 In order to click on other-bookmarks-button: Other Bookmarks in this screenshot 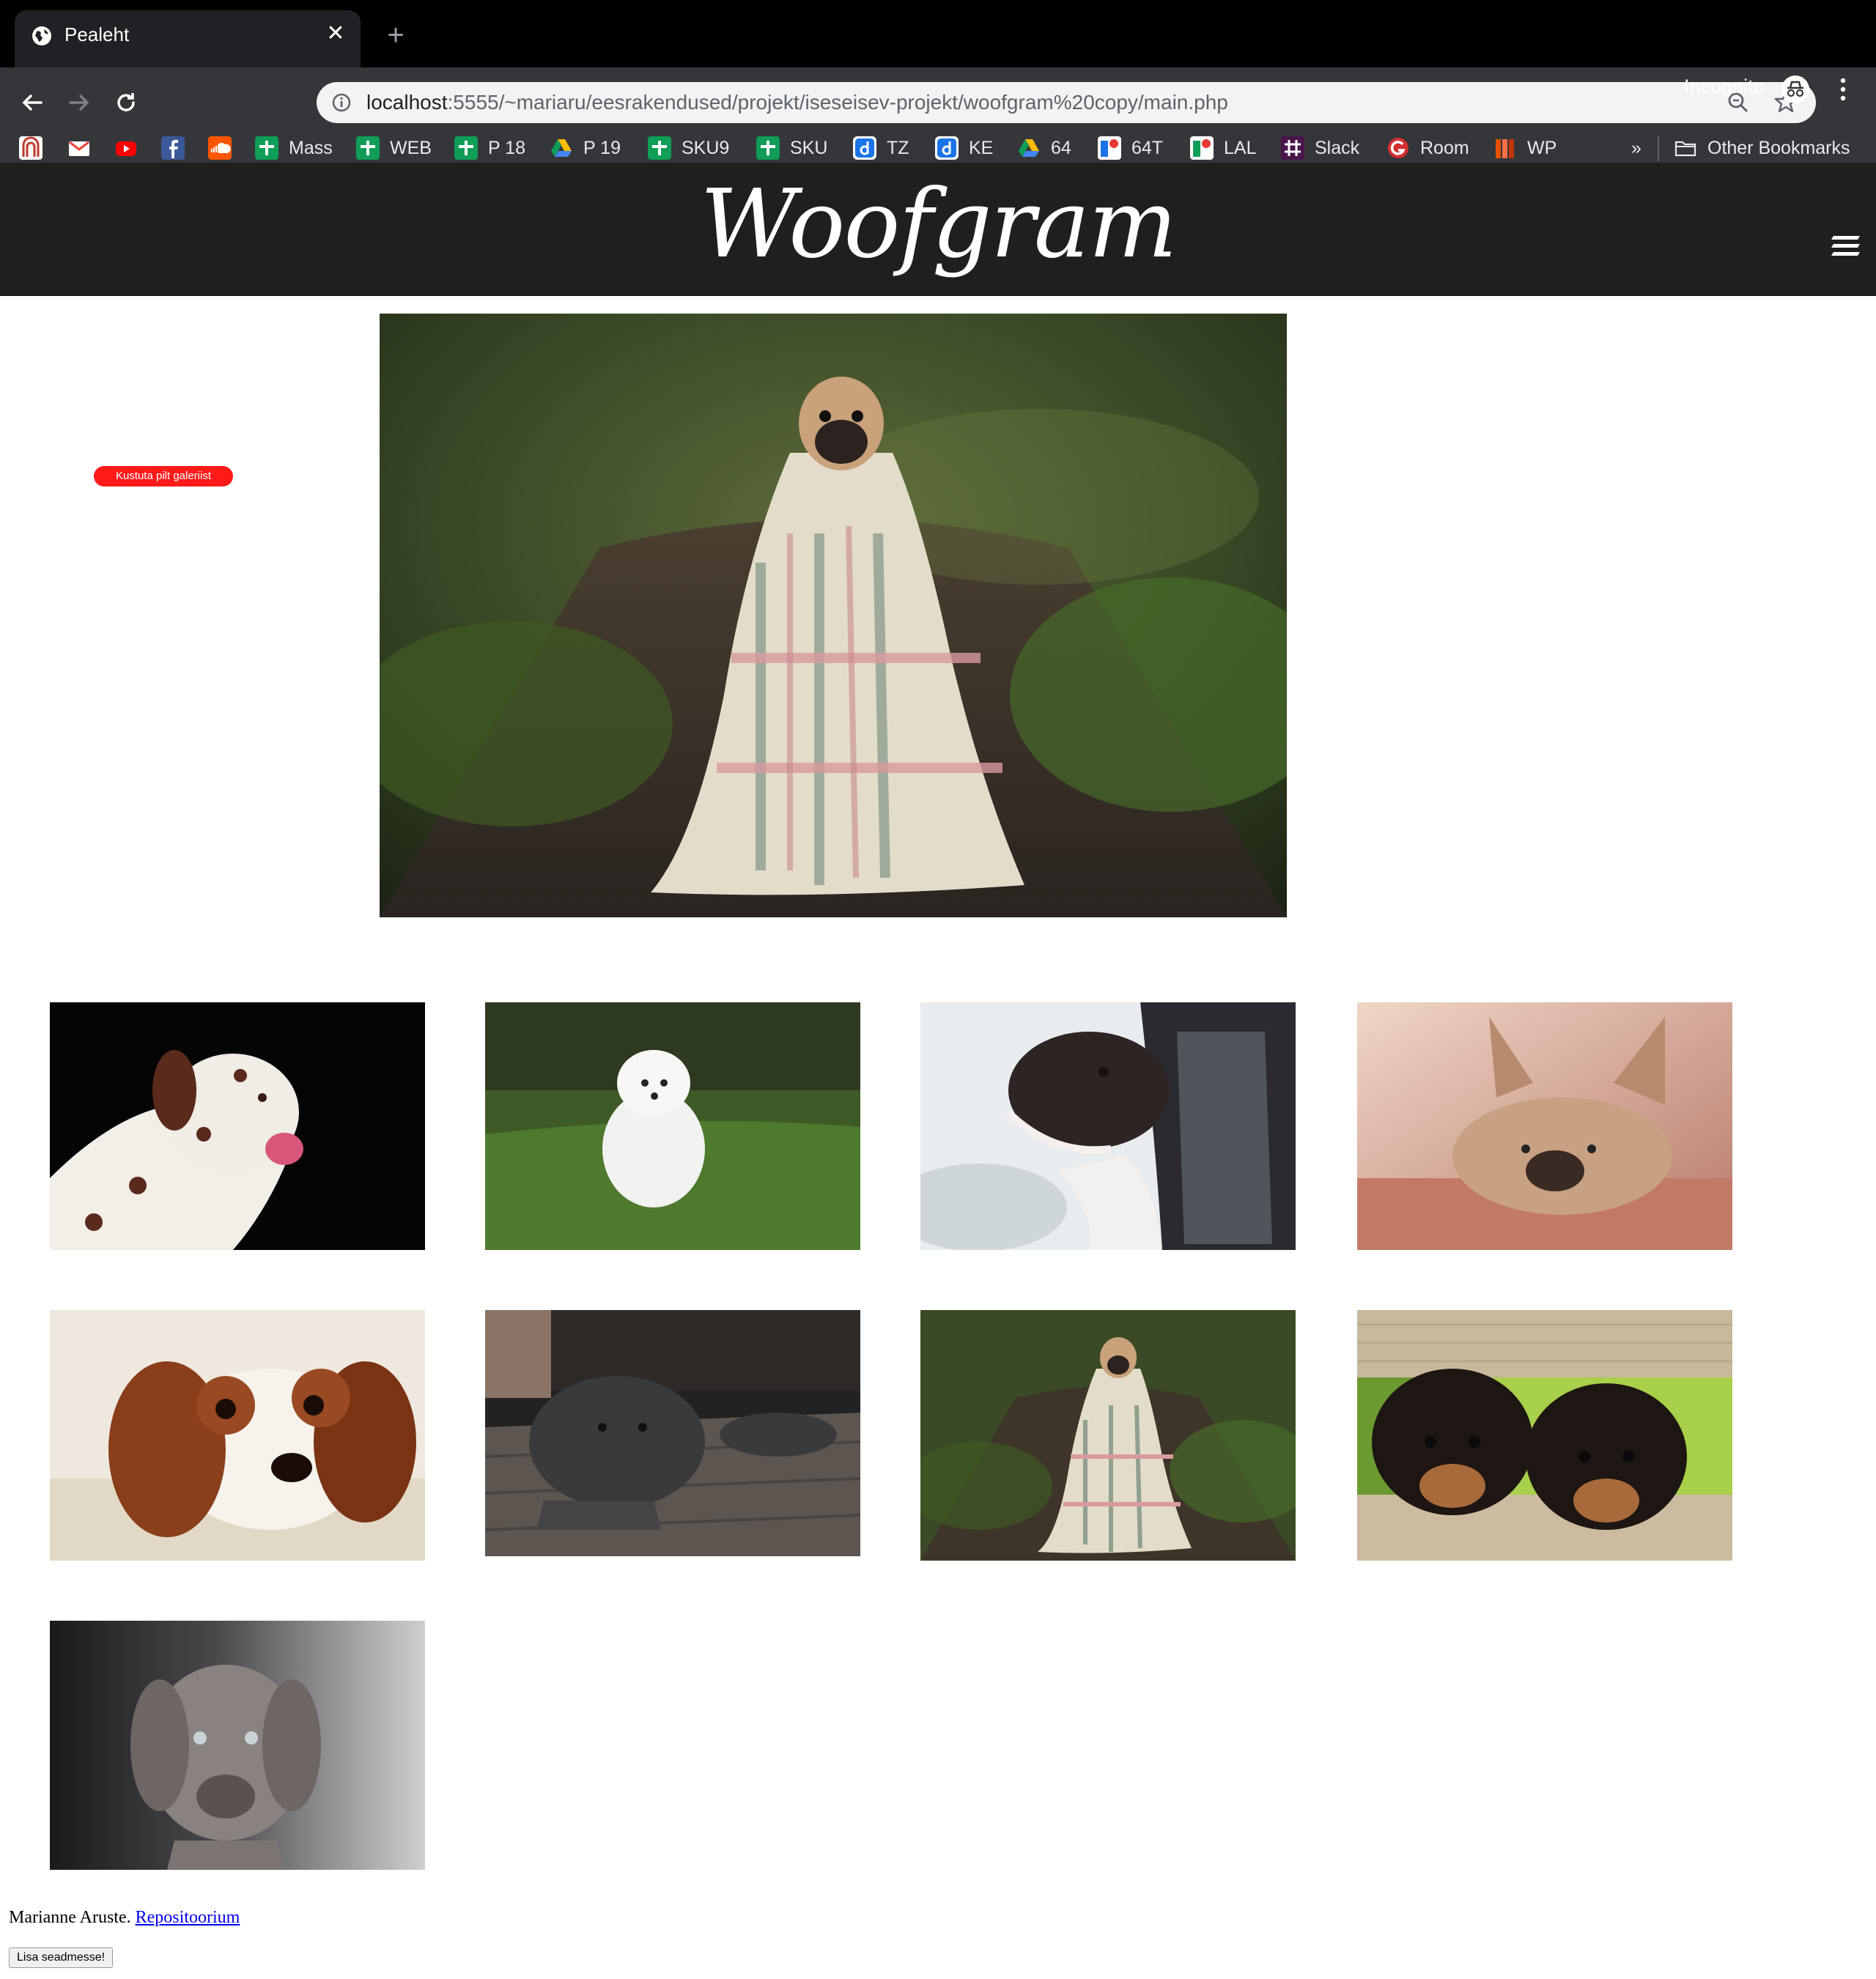, I will do `click(1762, 148)`.